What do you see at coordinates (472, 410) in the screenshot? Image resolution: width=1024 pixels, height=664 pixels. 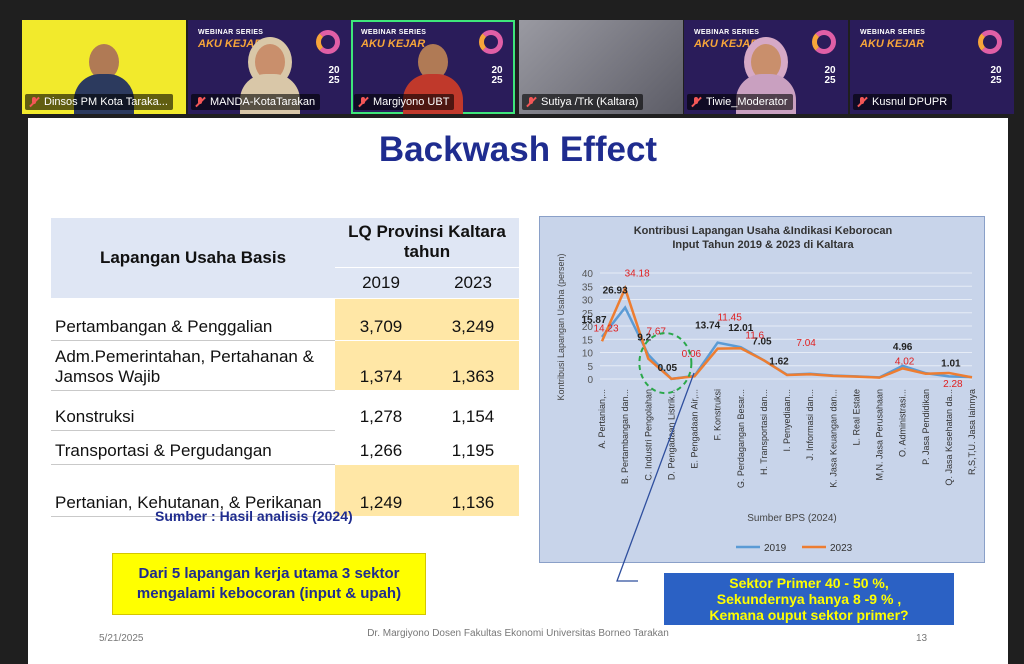 I see `lq-2023-value: 1,154` at bounding box center [472, 410].